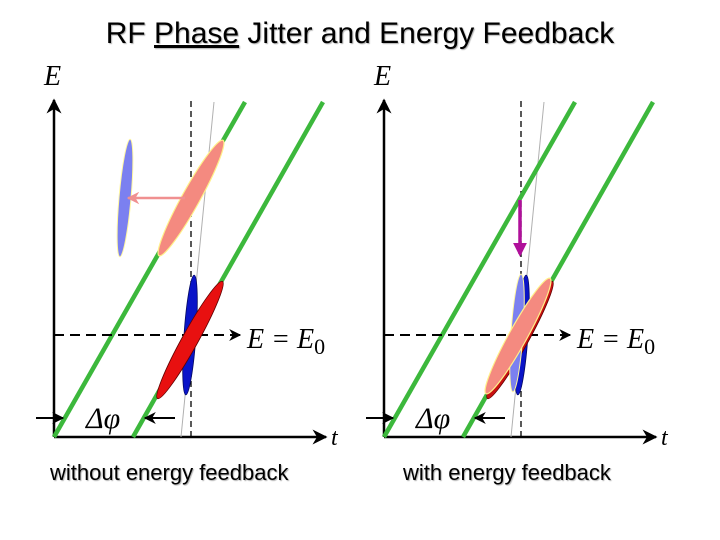 The width and height of the screenshot is (720, 540). What do you see at coordinates (518, 336) in the screenshot?
I see `bunch-corrected-chirped-ellipse` at bounding box center [518, 336].